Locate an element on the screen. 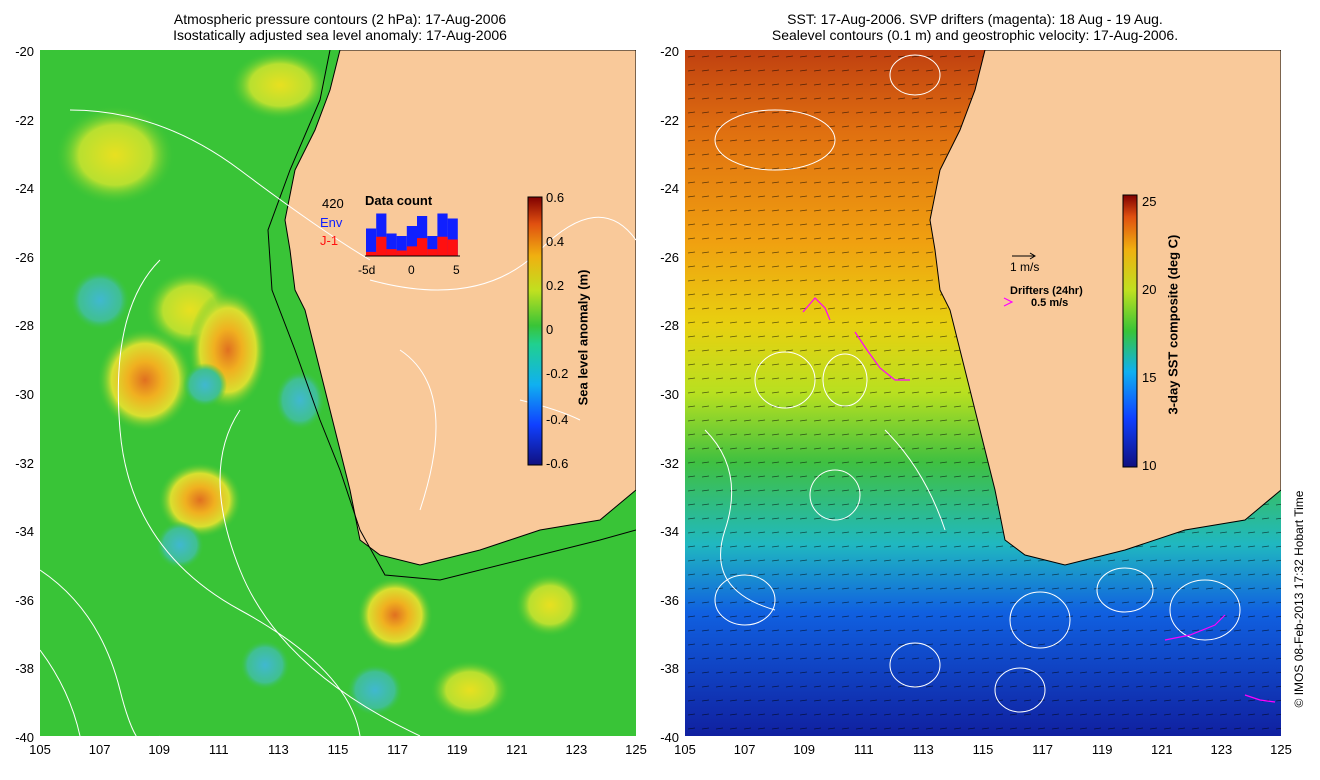 Image resolution: width=1320 pixels, height=780 pixels. data-count-inset: 420 Env J-1 Data count -5d 0 5 is located at coordinates (390, 235).